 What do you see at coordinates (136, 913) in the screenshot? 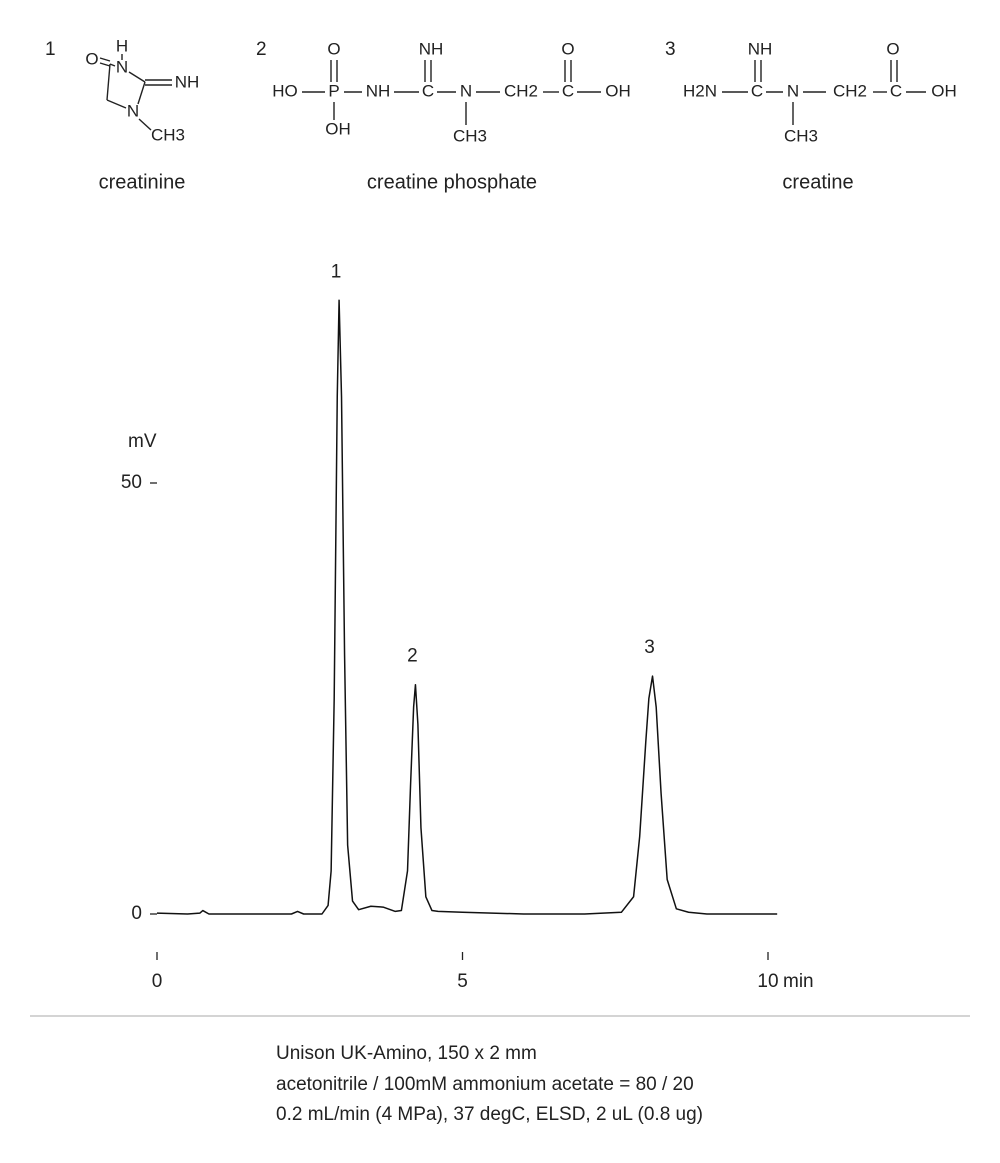
I see `y-tick-label: 0` at bounding box center [136, 913].